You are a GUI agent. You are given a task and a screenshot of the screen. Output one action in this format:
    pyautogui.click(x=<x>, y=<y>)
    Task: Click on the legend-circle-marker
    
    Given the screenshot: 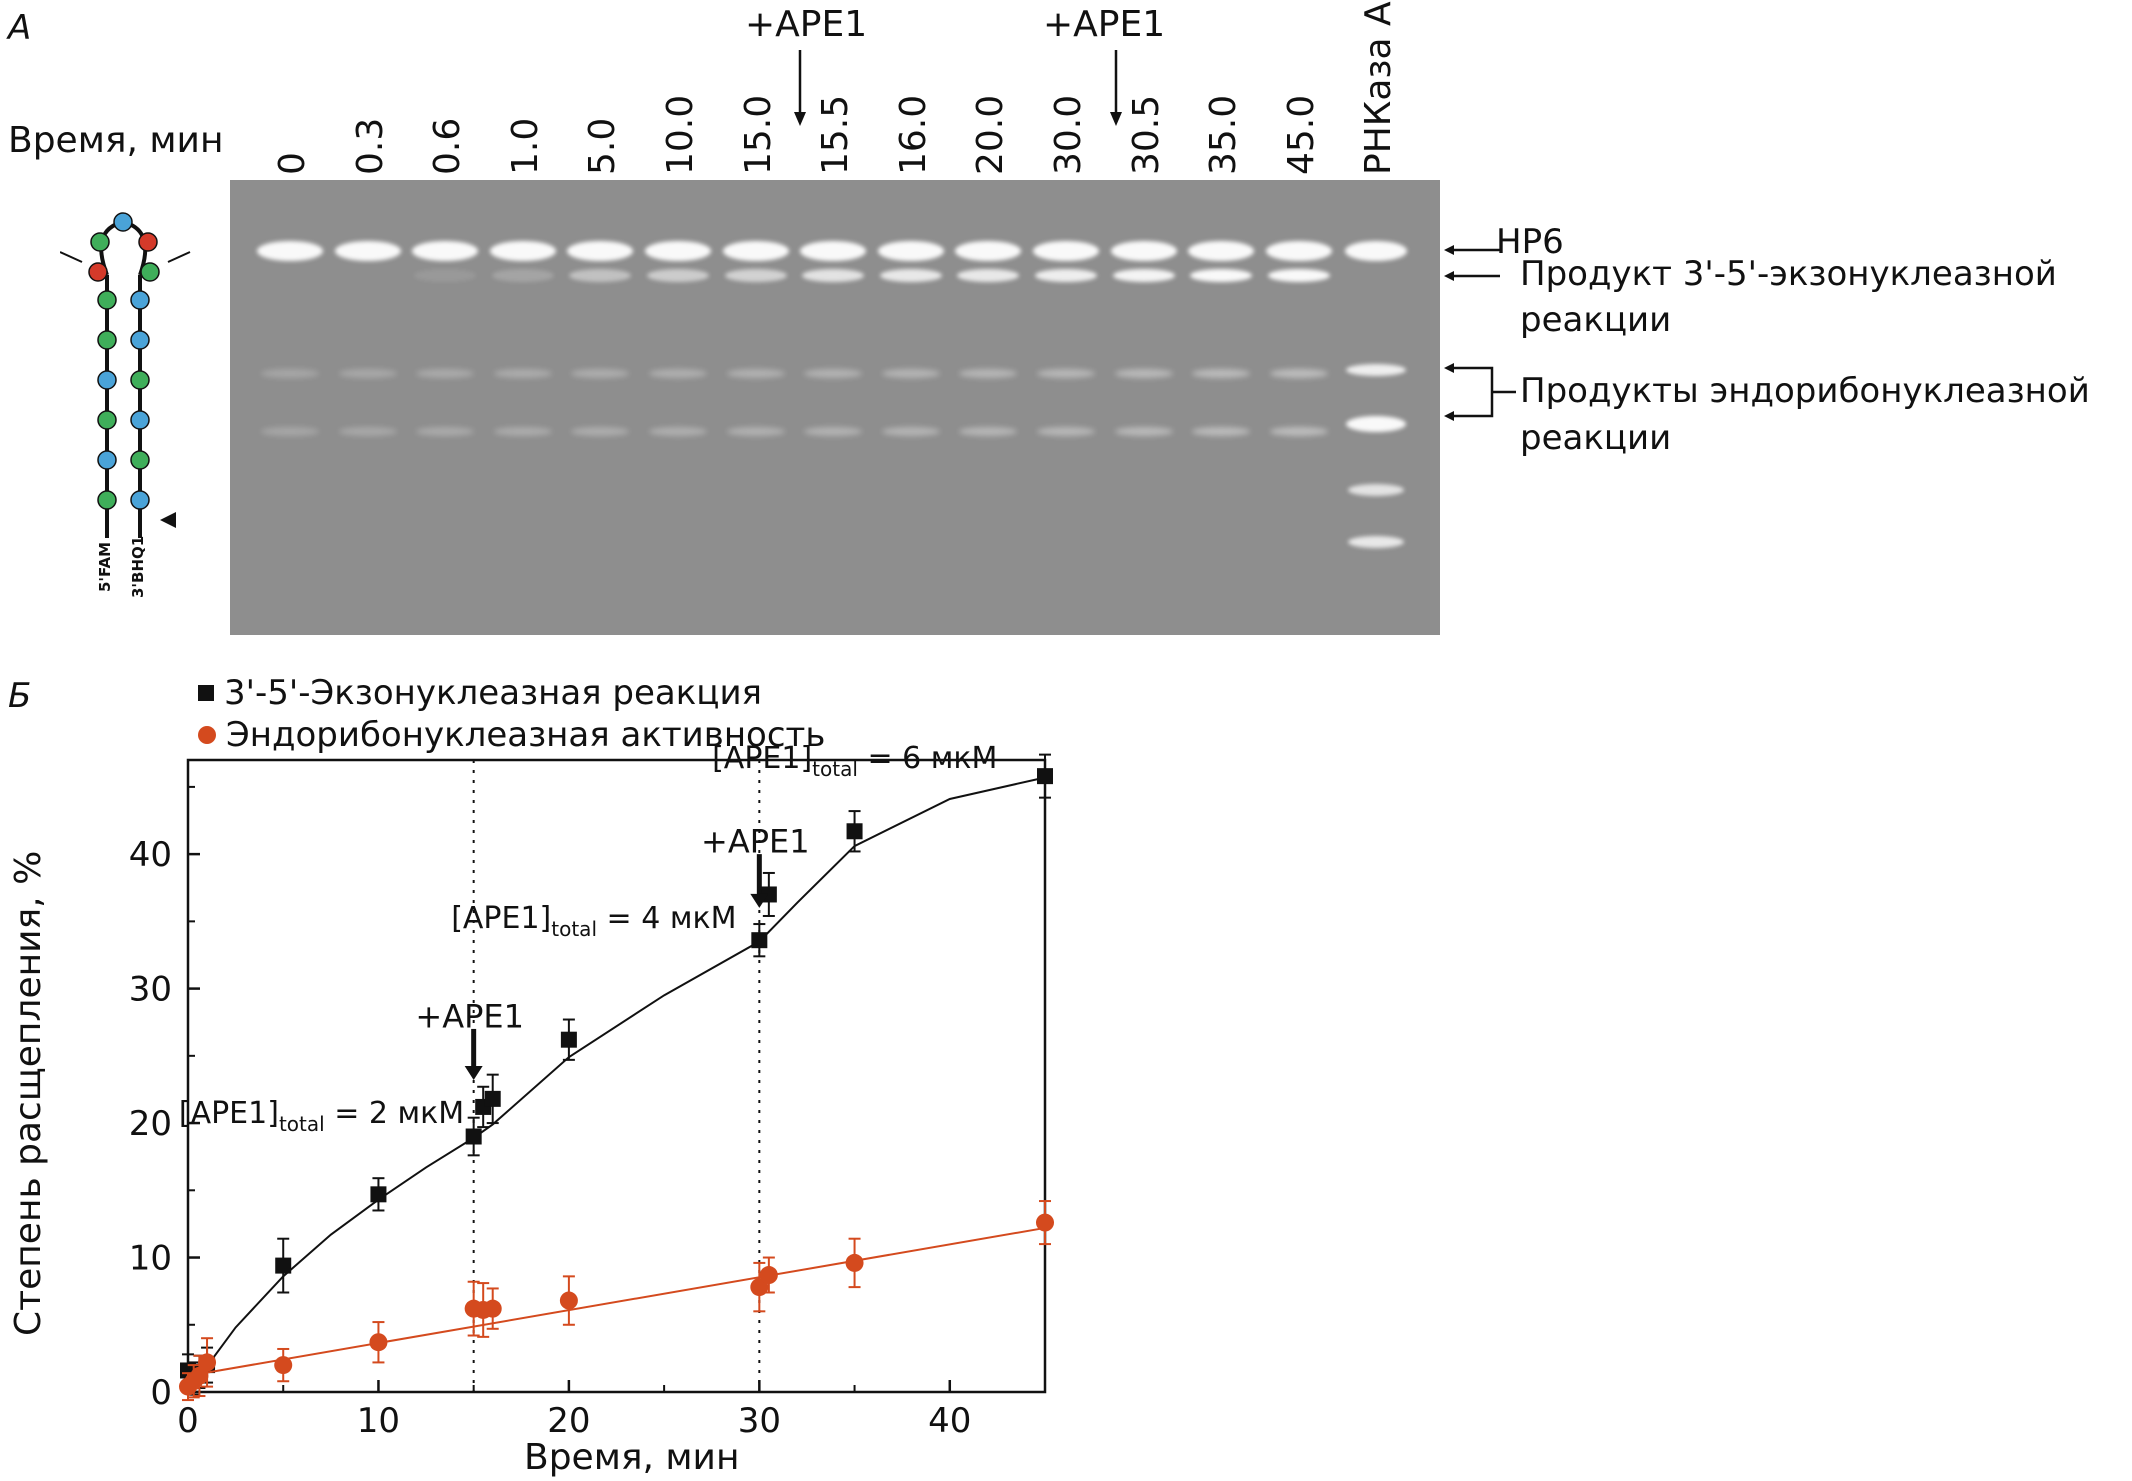 What is the action you would take?
    pyautogui.click(x=207, y=735)
    